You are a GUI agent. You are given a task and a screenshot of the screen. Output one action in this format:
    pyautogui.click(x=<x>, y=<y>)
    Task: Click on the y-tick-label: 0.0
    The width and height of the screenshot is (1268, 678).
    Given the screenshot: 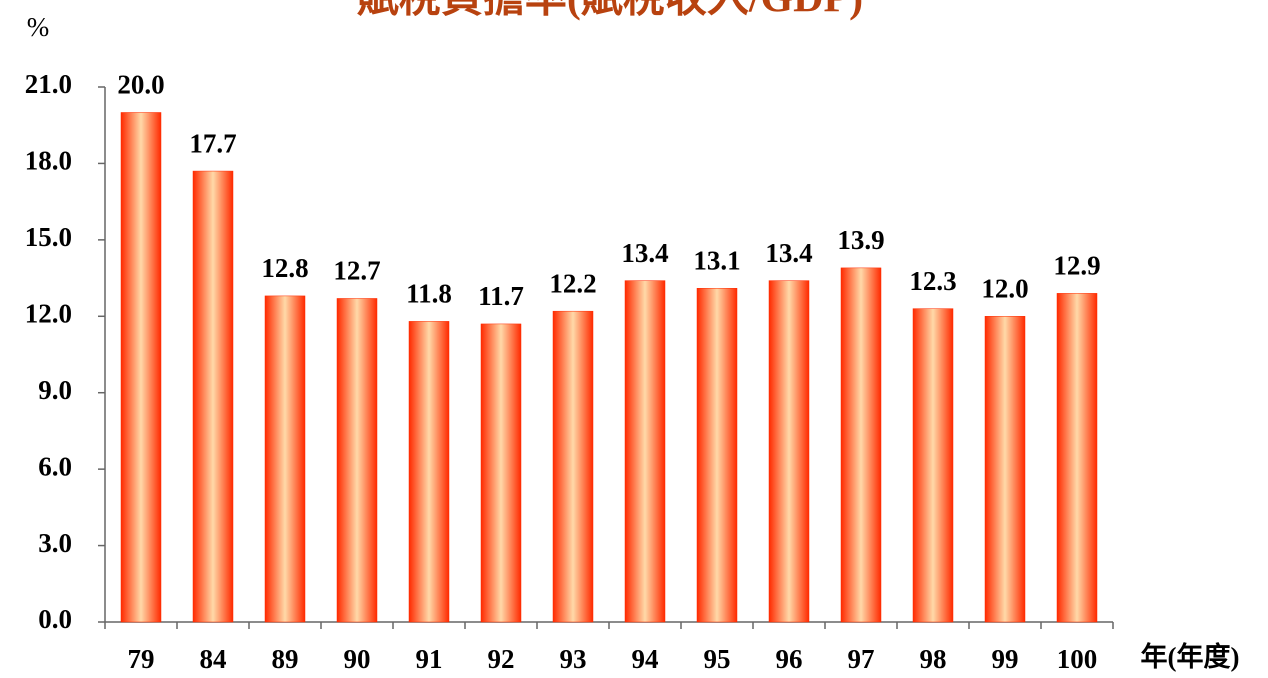 What is the action you would take?
    pyautogui.click(x=55, y=619)
    